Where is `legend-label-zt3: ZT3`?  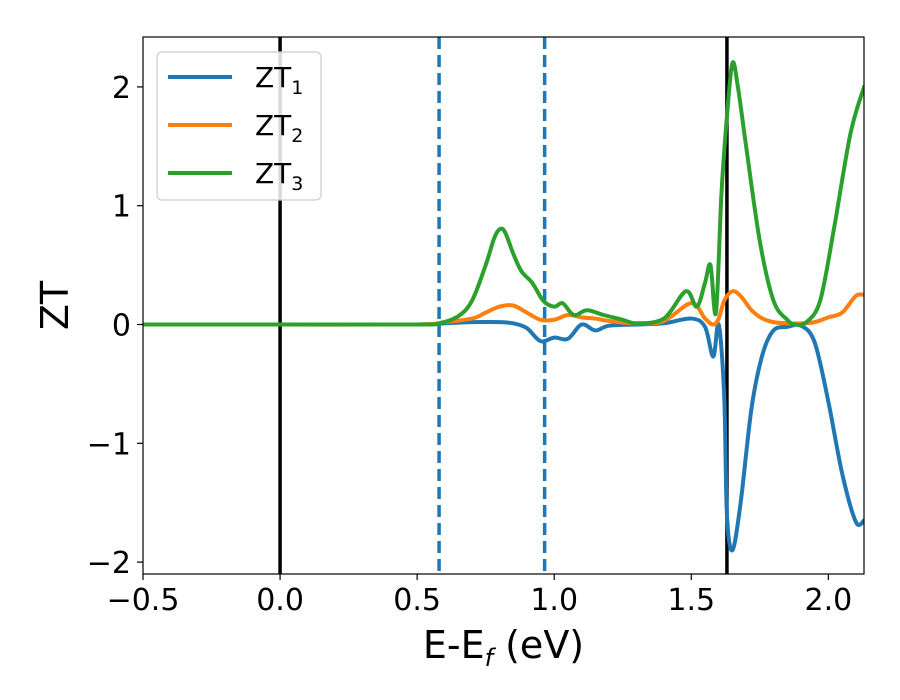 legend-label-zt3: ZT3 is located at coordinates (279, 176).